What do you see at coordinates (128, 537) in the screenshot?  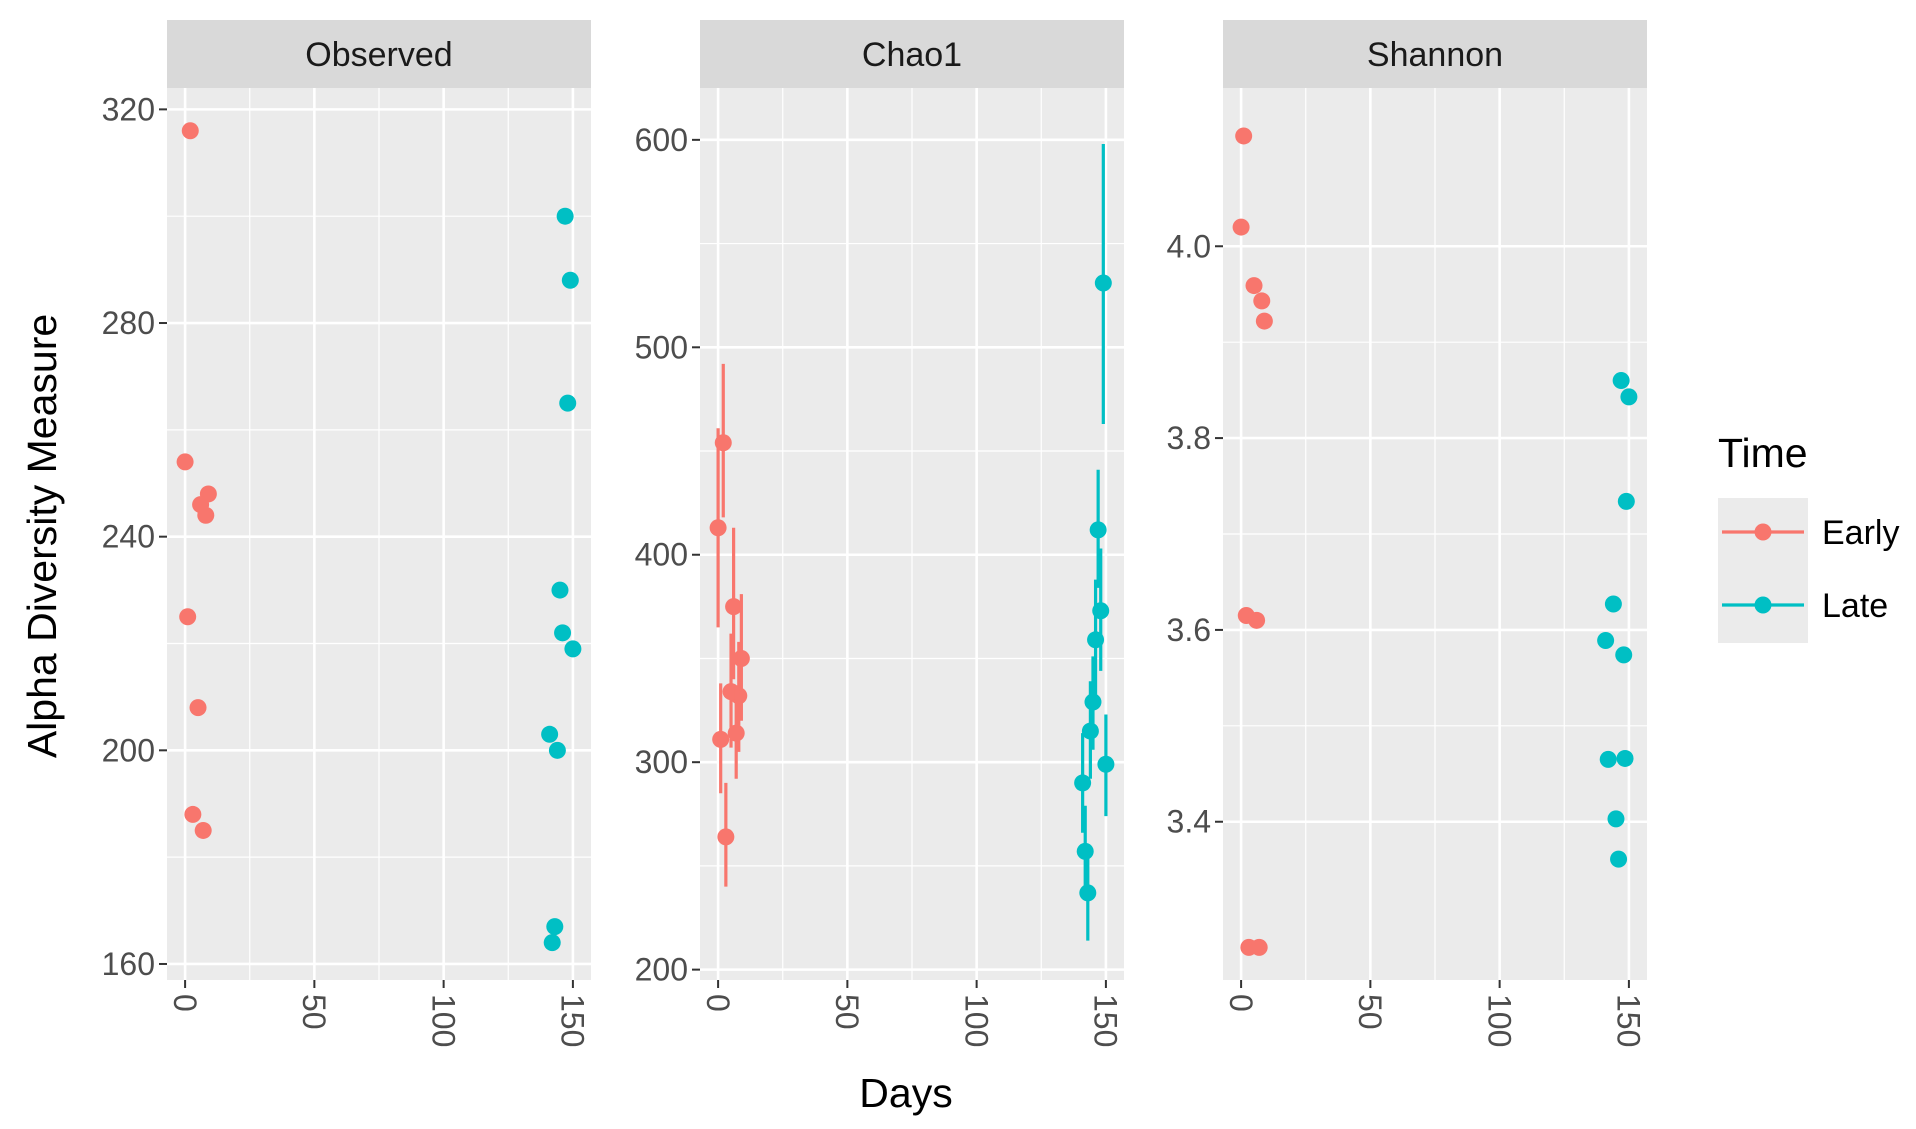 I see `y-tick-label: 240` at bounding box center [128, 537].